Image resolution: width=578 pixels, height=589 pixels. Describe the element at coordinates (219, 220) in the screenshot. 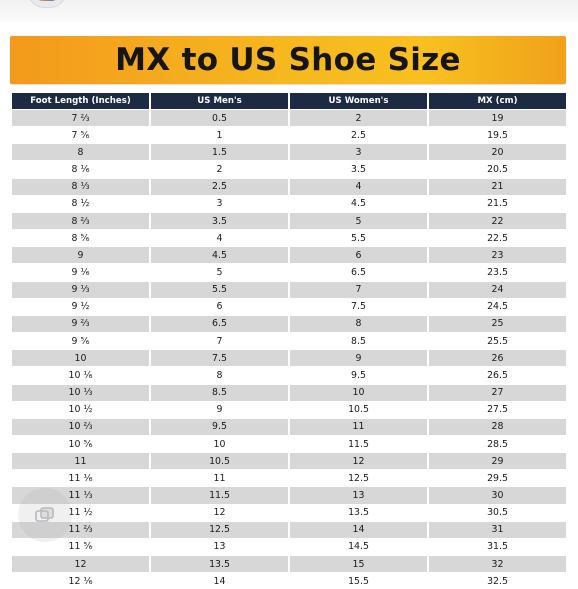

I see `cell-us-mens: 3.5` at that location.